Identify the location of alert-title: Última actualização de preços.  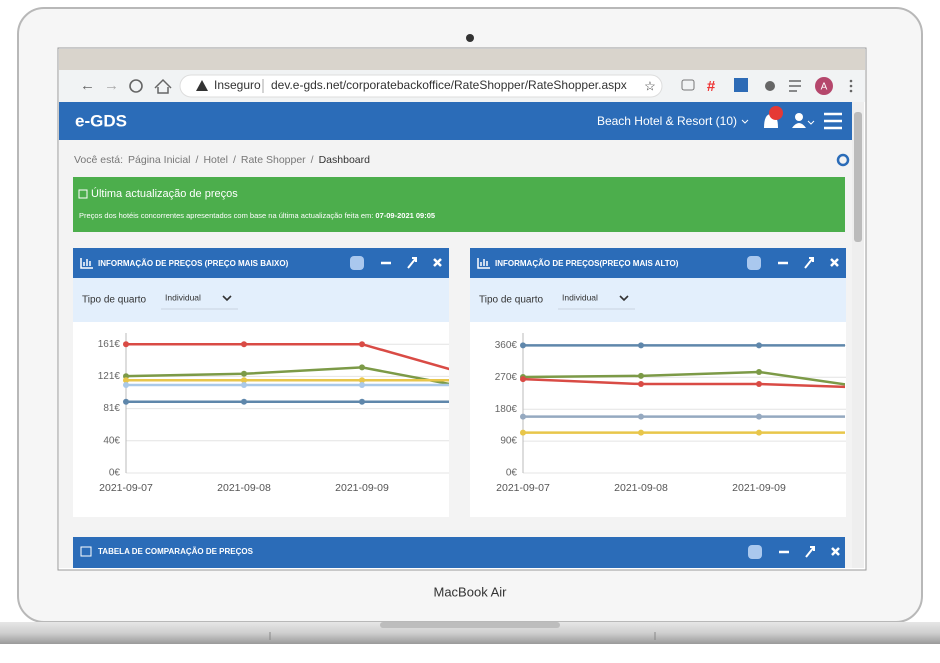
(164, 193).